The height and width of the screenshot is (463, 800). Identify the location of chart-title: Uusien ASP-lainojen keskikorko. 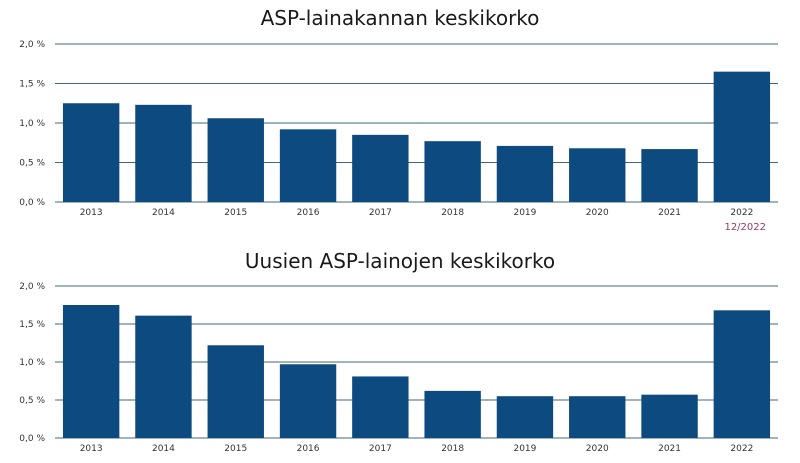
(400, 261).